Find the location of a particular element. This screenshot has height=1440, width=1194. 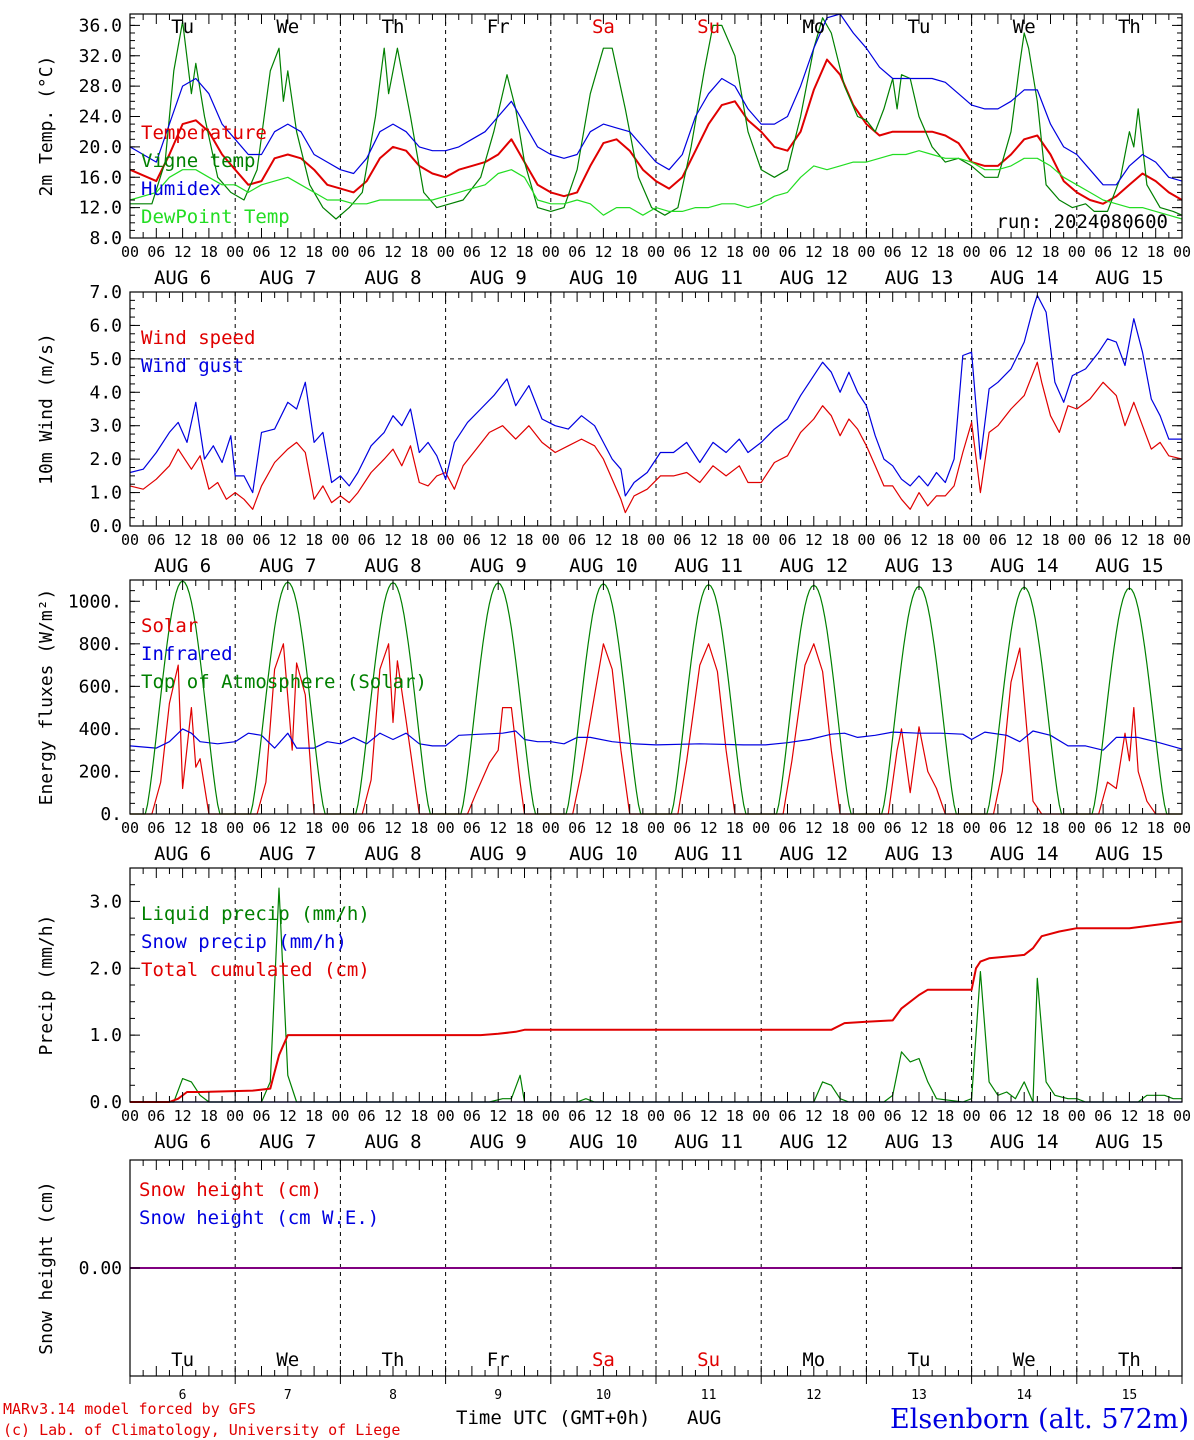

y-tick-label: 20.0 is located at coordinates (100, 147).